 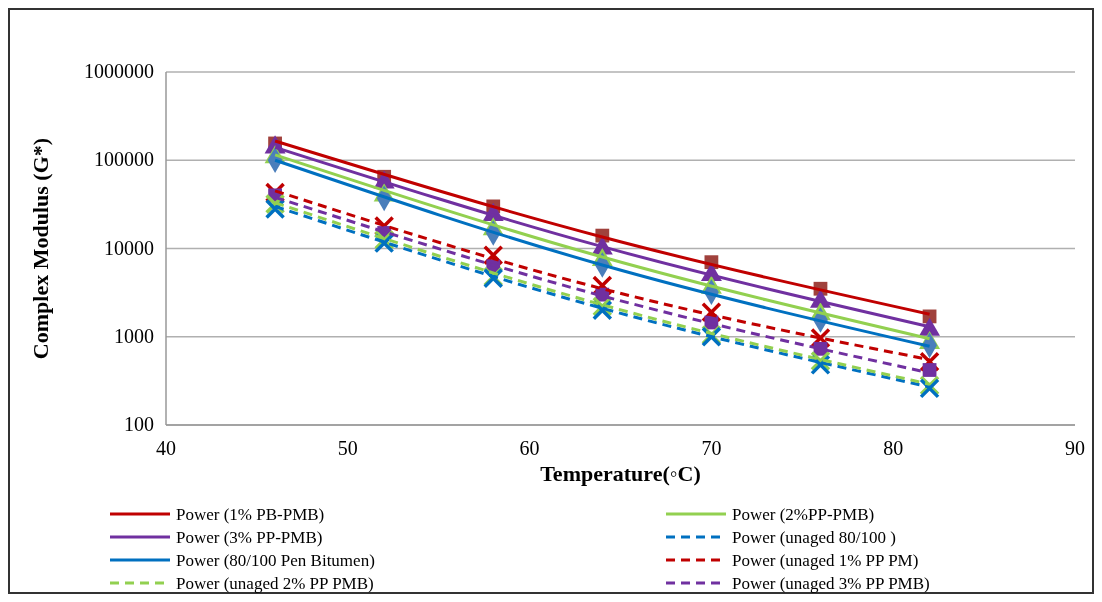 I want to click on legend-label: Power (2%PP-PMB), so click(x=803, y=514).